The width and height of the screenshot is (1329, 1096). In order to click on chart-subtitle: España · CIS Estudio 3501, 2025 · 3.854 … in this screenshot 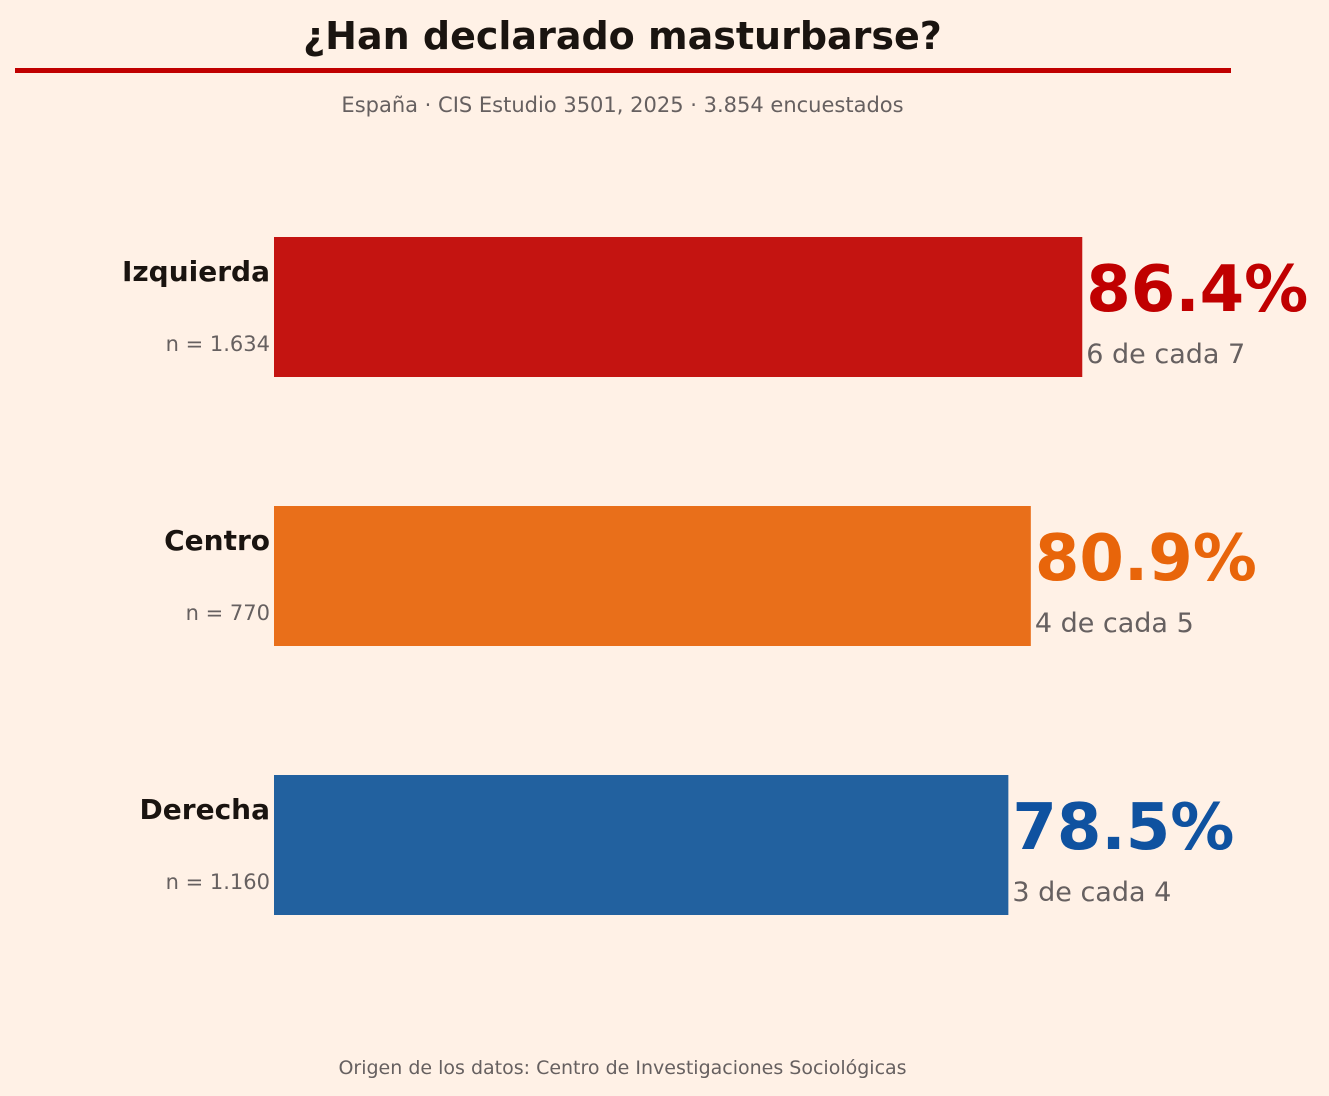, I will do `click(622, 105)`.